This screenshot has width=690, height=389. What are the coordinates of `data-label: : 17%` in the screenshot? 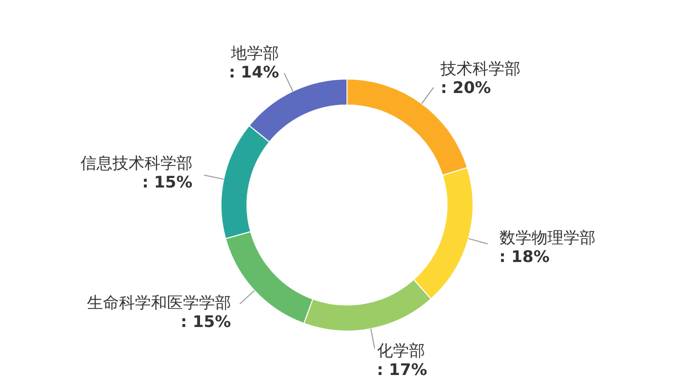 It's located at (402, 370).